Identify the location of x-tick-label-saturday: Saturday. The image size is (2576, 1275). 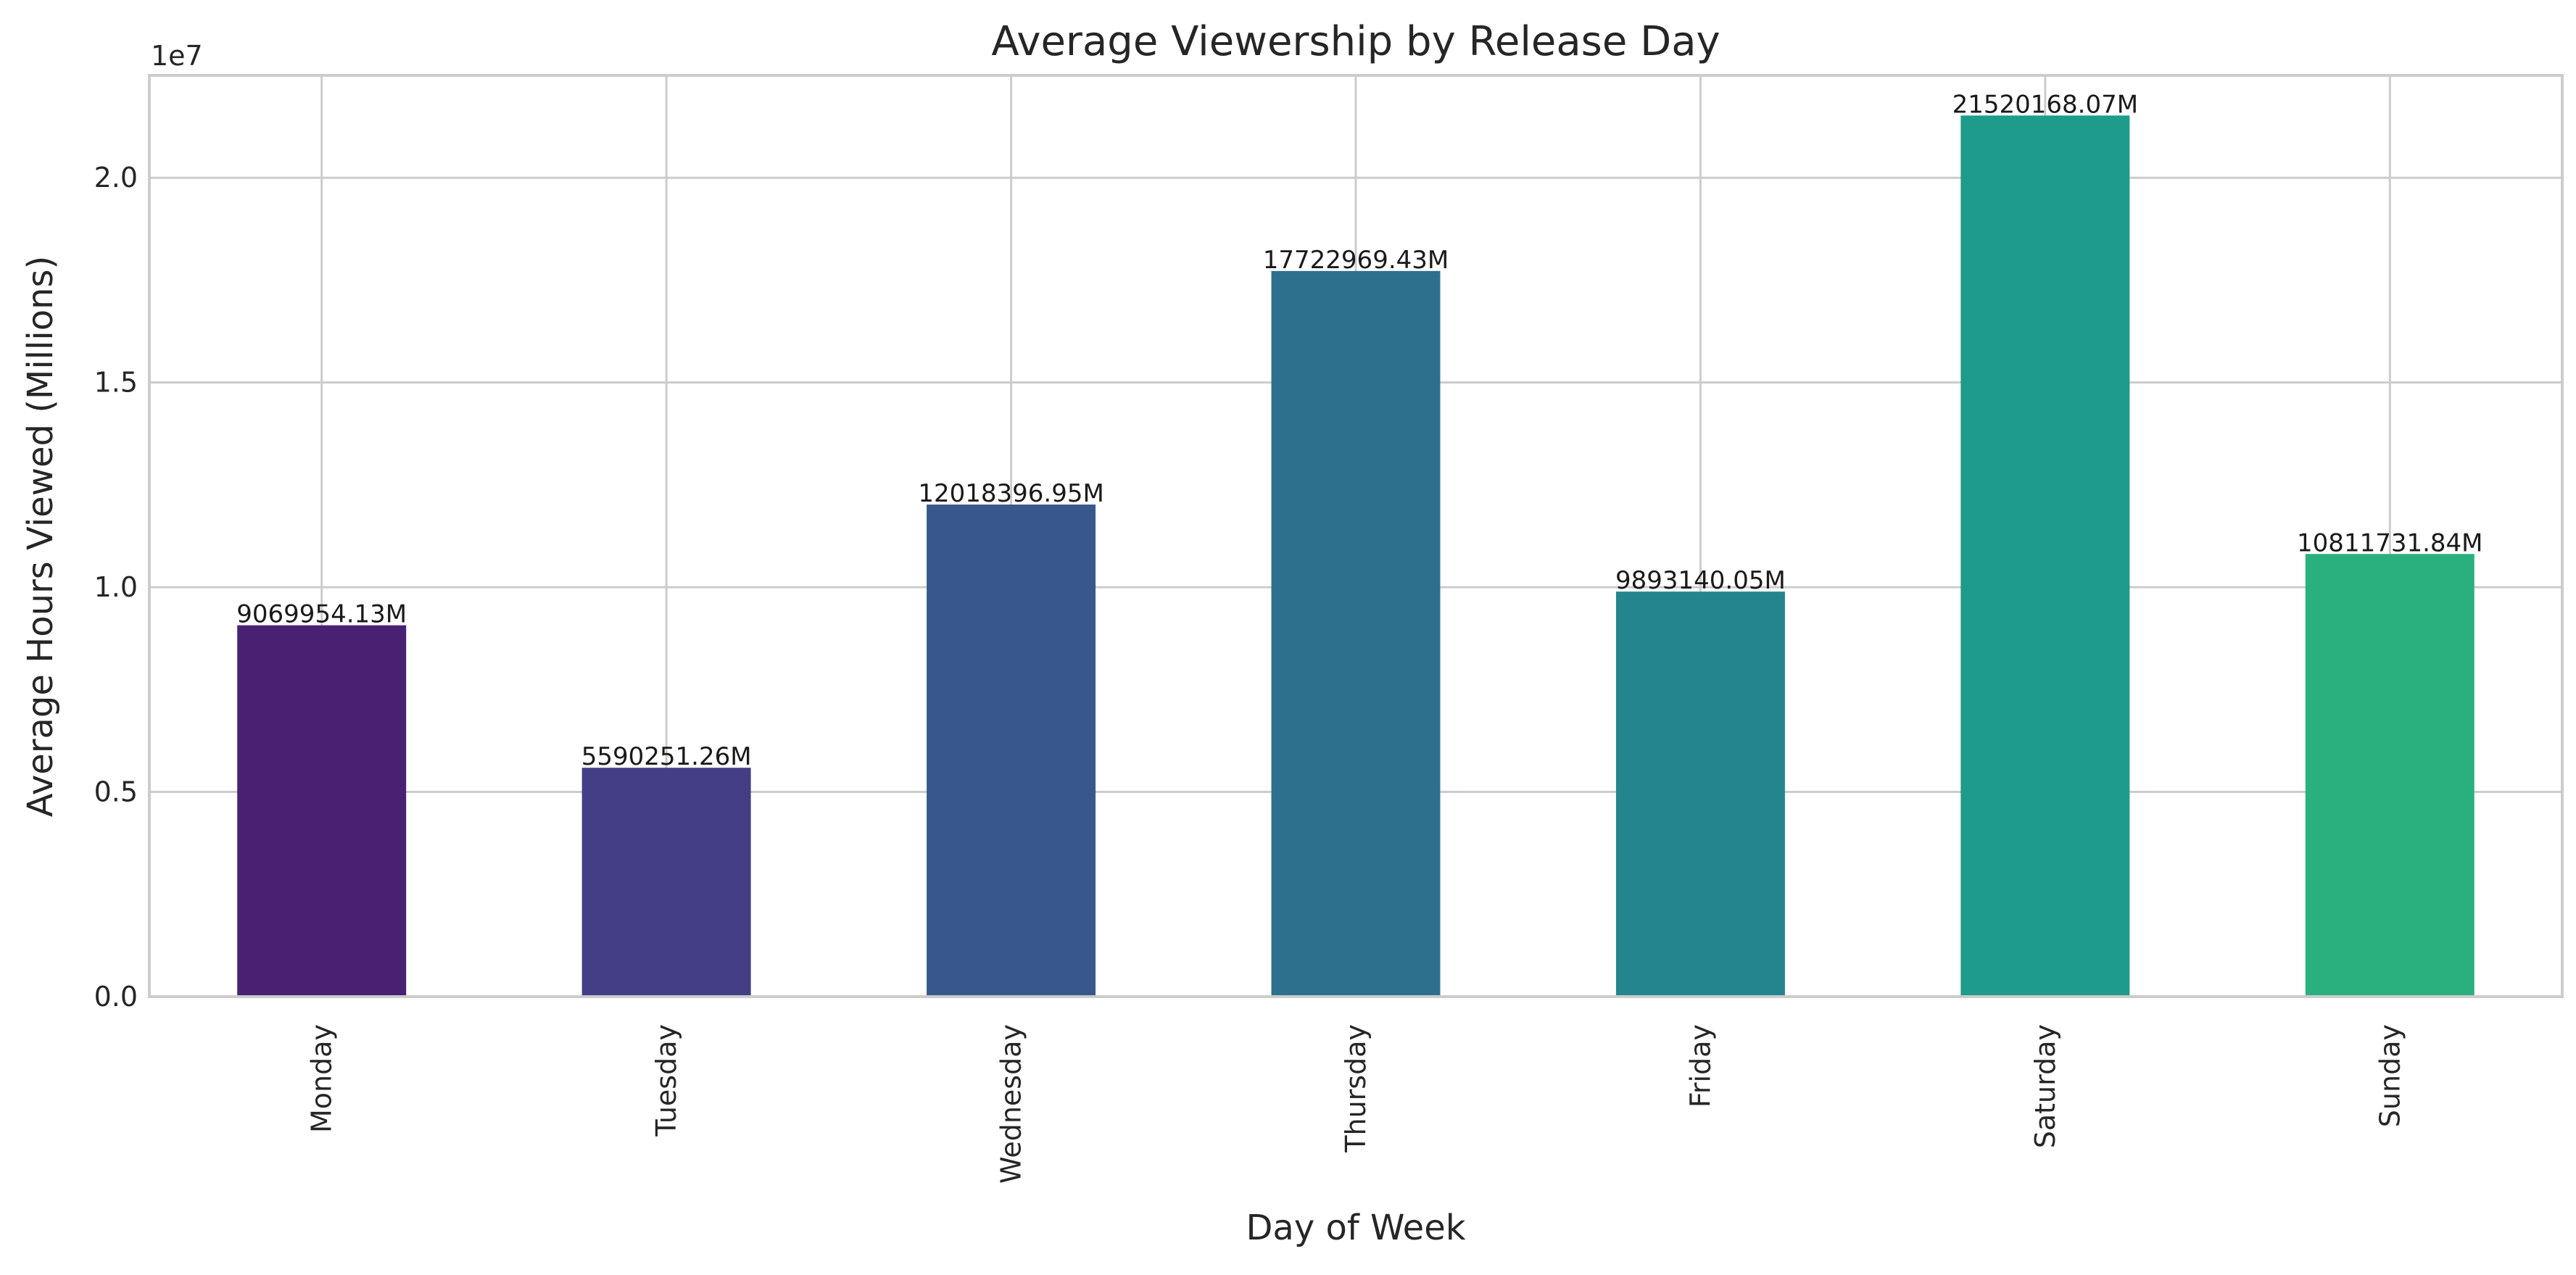
(2045, 1086).